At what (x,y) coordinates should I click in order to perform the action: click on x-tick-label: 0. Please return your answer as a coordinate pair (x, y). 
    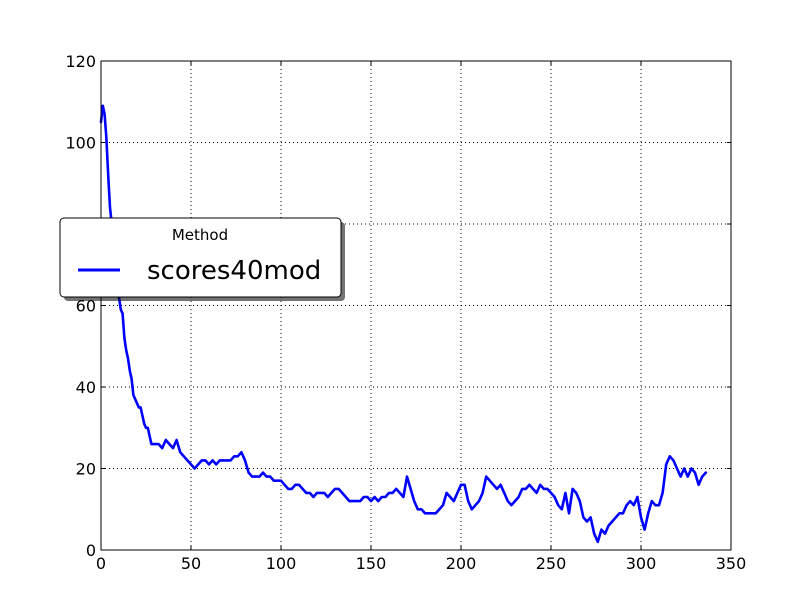
    Looking at the image, I should click on (101, 563).